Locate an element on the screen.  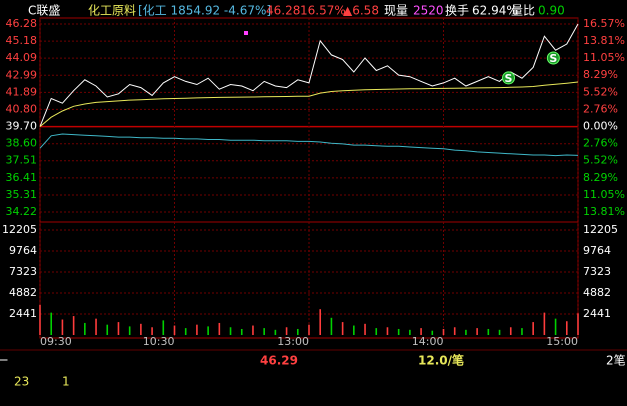
y-tick-label: 4882 is located at coordinates (23, 292).